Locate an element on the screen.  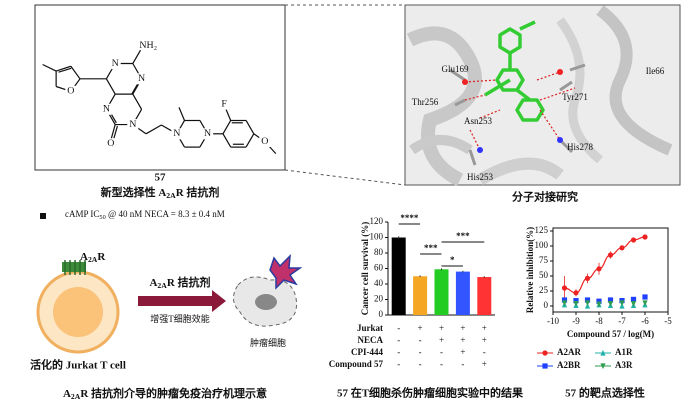
tumor-label: 肿瘤细胞 is located at coordinates (268, 342).